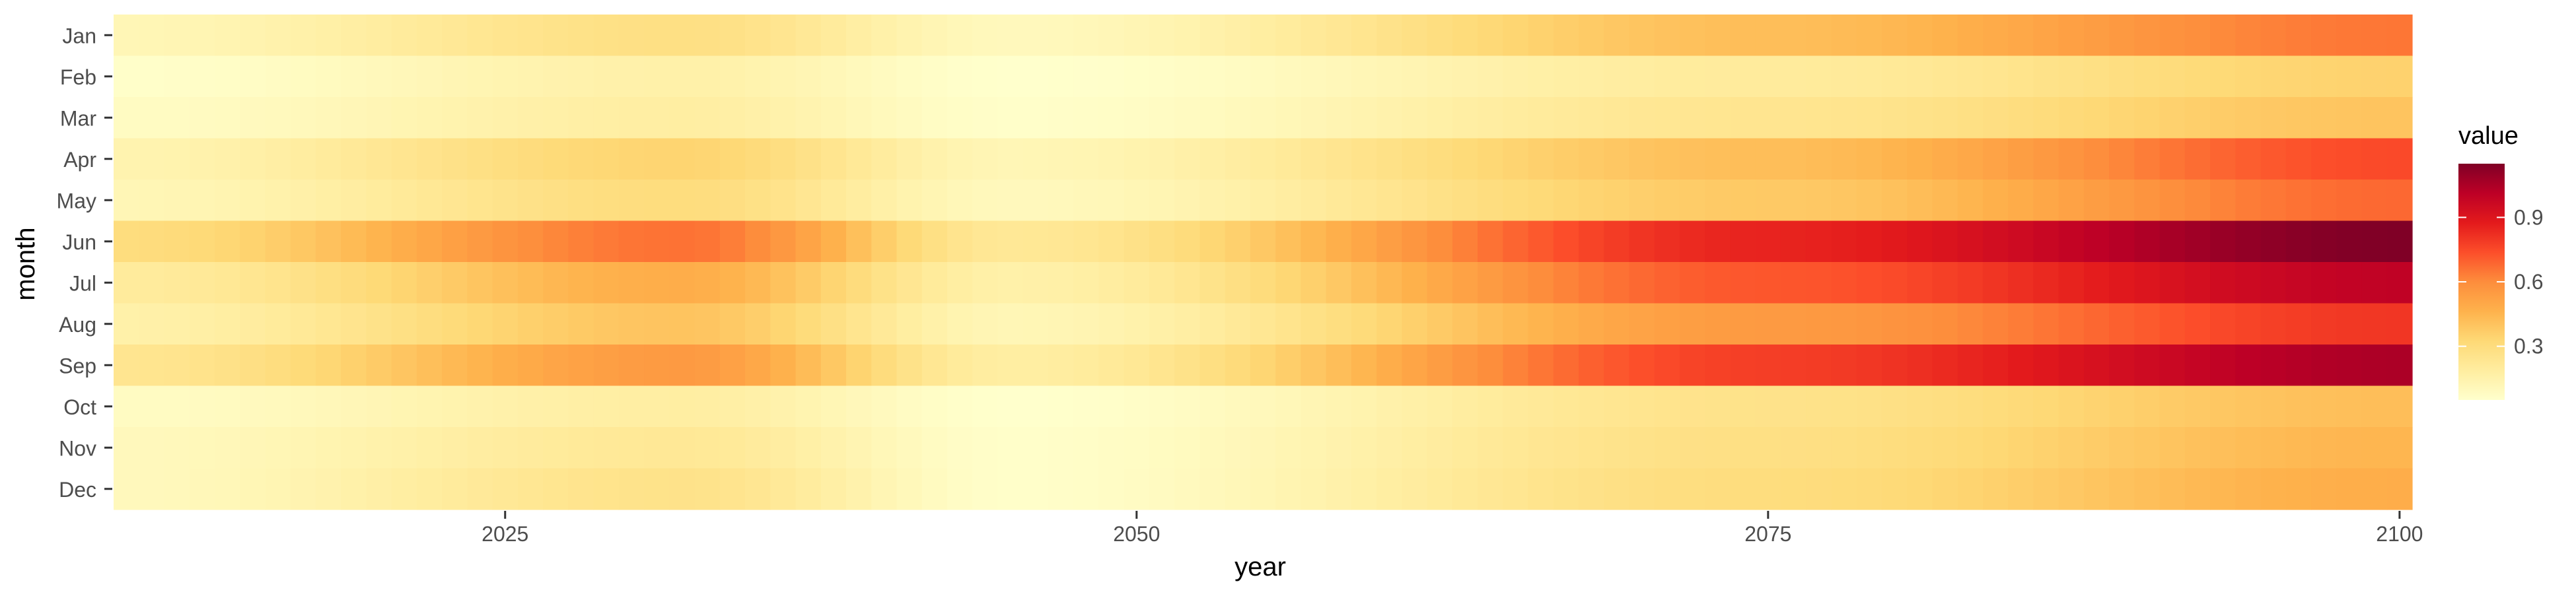  Describe the element at coordinates (26, 263) in the screenshot. I see `y-axis-title: month` at that location.